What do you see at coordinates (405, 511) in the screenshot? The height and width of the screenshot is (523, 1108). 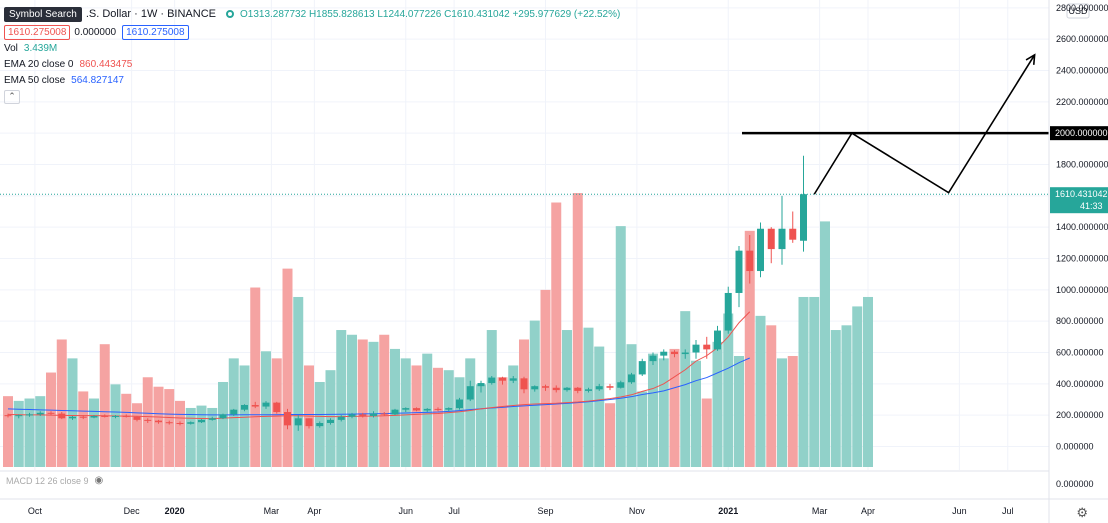 I see `x-tick-label: Jun` at bounding box center [405, 511].